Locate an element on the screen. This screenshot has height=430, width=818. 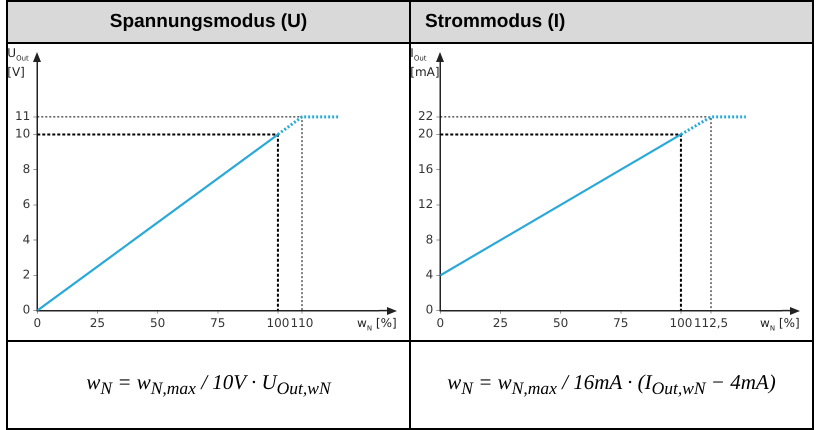
text: w$_{N}$ = w$_{N,max}$ / 10V · U$_{Out,wN}$ is located at coordinates (208, 385).